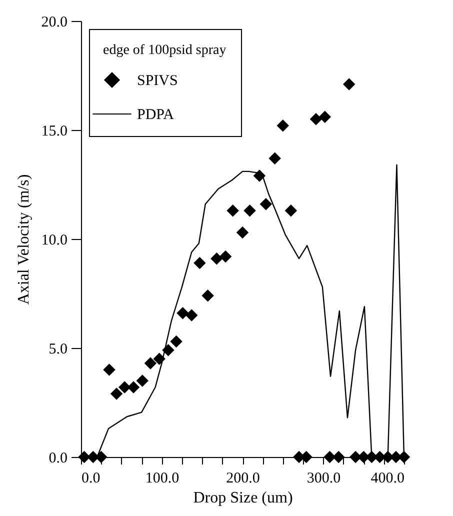 Image resolution: width=453 pixels, height=516 pixels. I want to click on x-tick-label: 400.0, so click(387, 478).